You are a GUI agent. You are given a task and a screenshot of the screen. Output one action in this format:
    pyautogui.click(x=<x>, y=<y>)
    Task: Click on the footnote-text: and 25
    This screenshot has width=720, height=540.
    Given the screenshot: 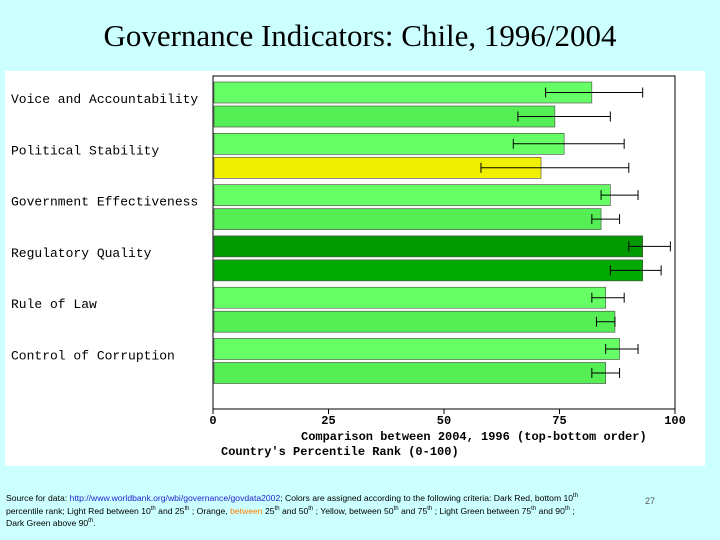 What is the action you would take?
    pyautogui.click(x=170, y=510)
    